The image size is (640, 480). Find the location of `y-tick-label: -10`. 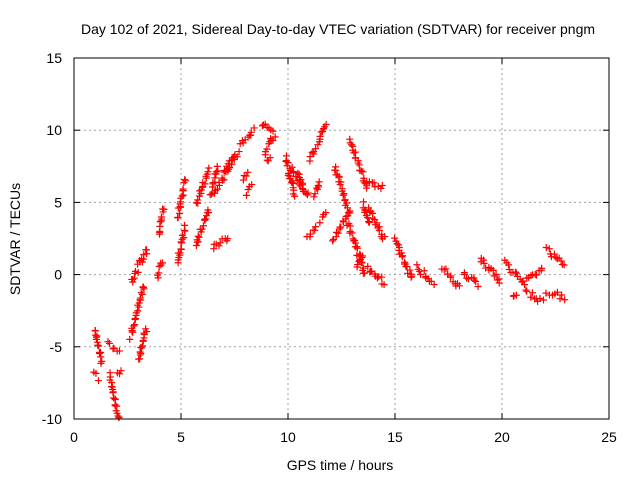

y-tick-label: -10 is located at coordinates (52, 419).